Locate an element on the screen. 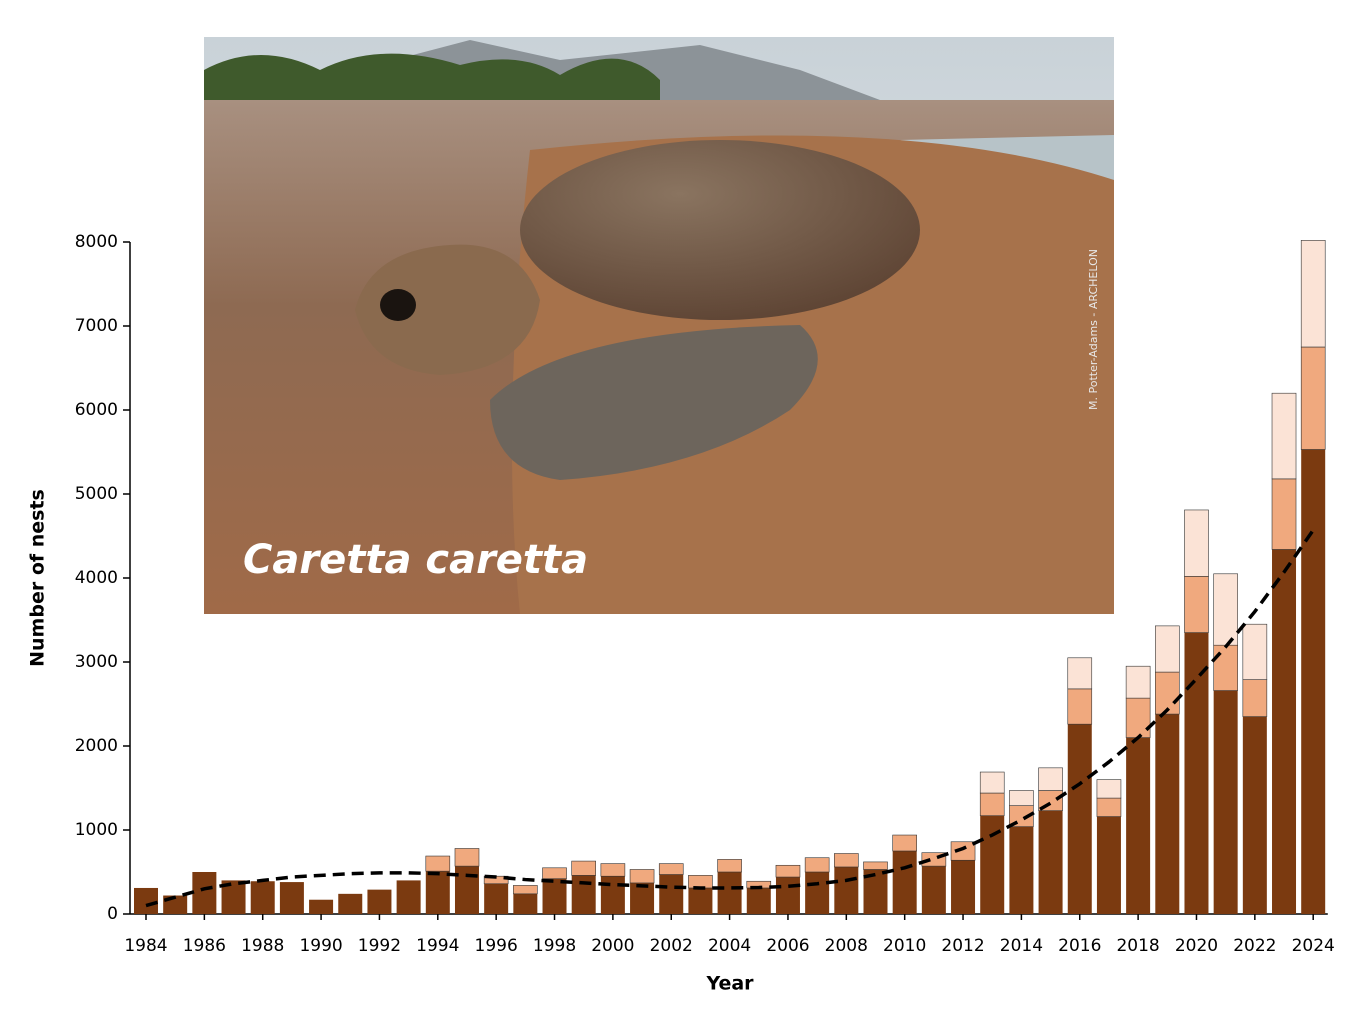 The width and height of the screenshot is (1360, 1024). x-tick-label: 2006 is located at coordinates (787, 946).